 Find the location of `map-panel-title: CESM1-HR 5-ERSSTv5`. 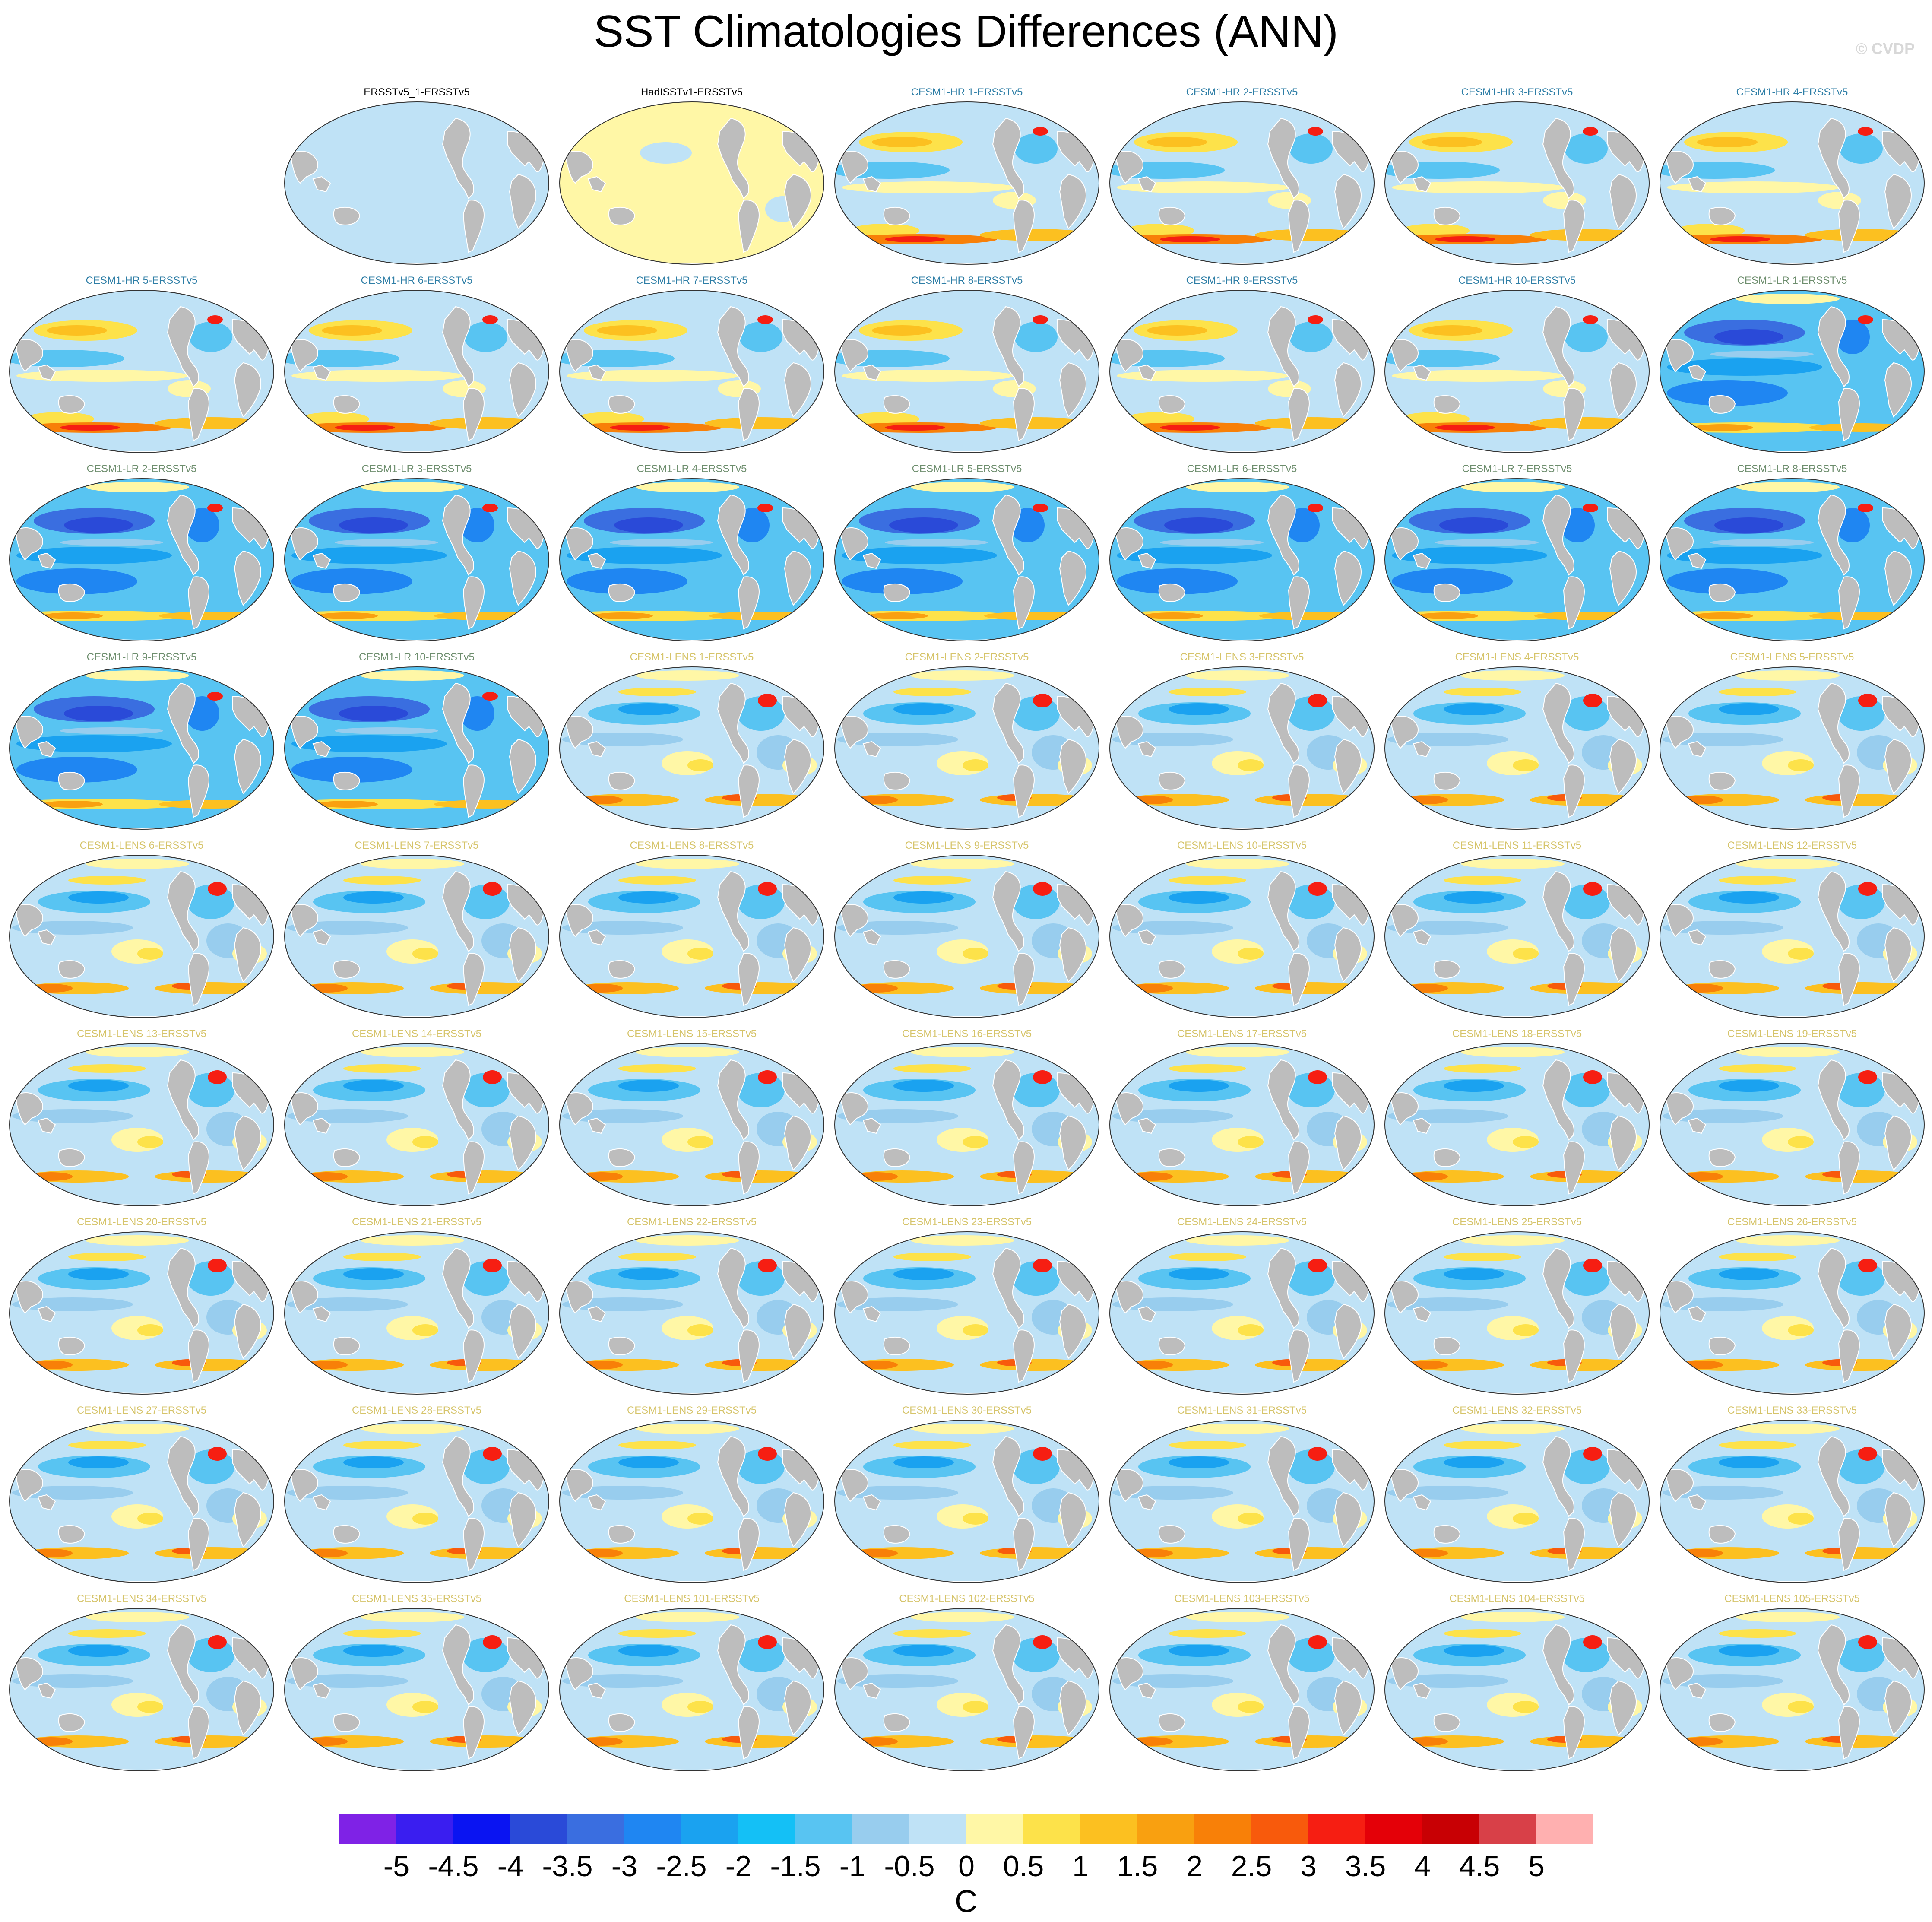

map-panel-title: CESM1-HR 5-ERSSTv5 is located at coordinates (142, 280).